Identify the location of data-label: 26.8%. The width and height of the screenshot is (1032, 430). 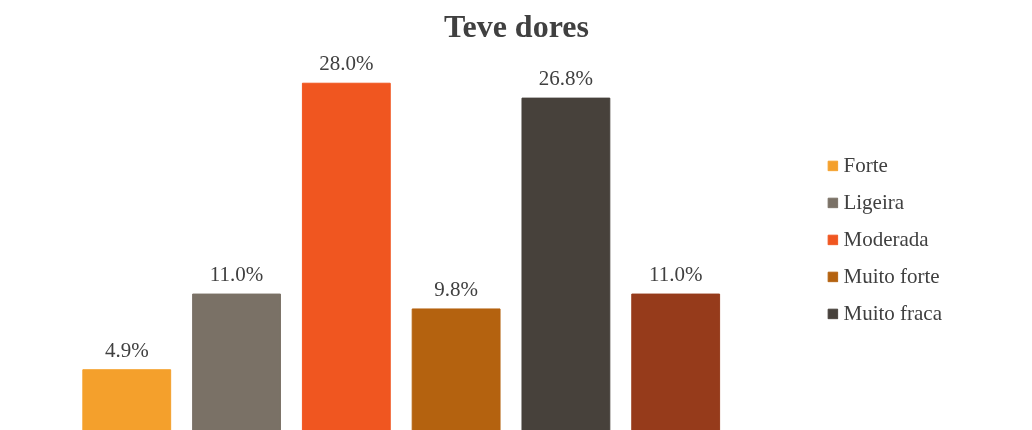
(566, 78).